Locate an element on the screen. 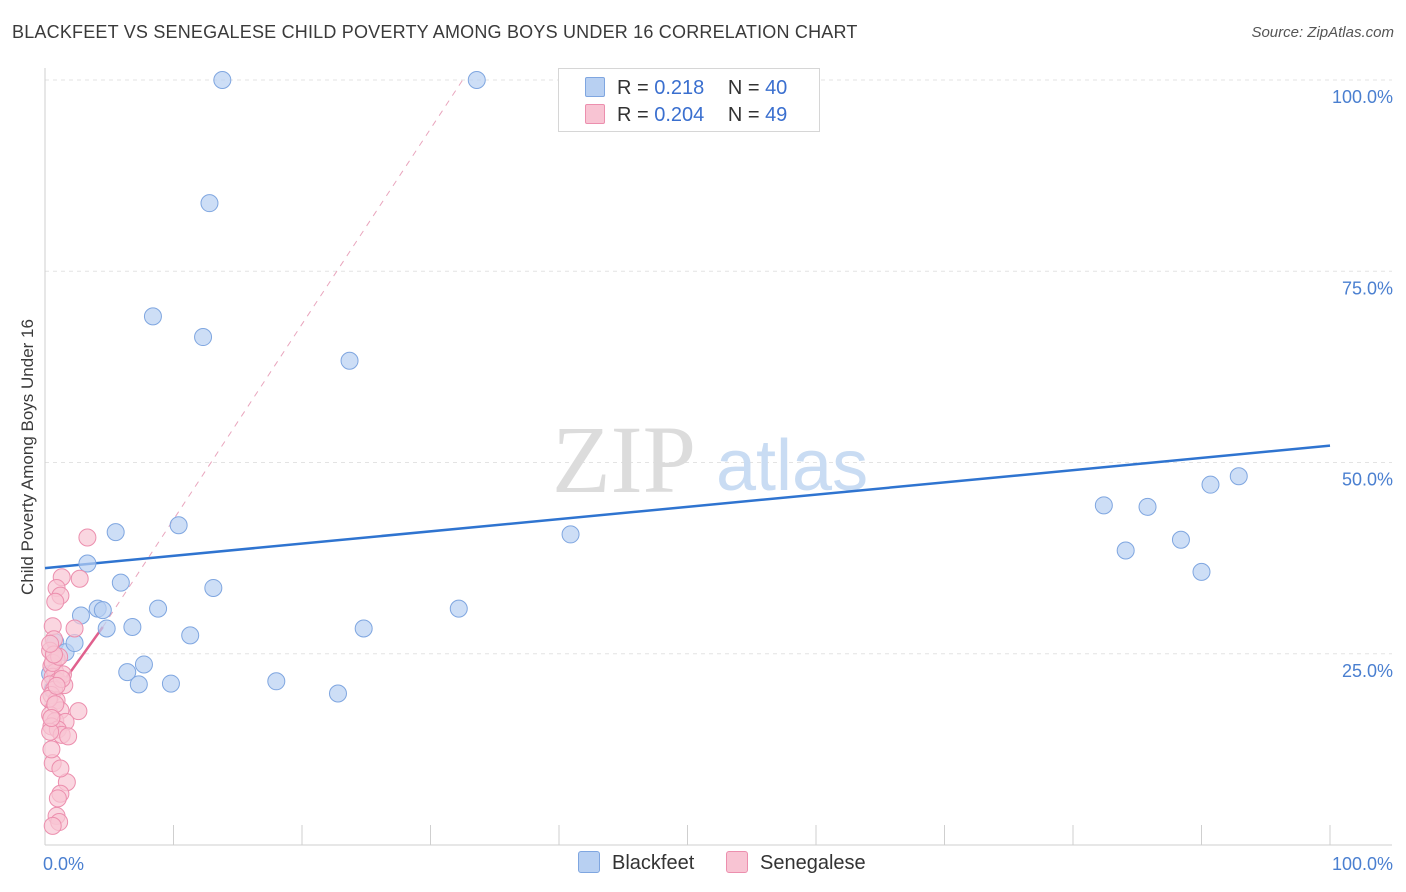 The image size is (1406, 892). legend: R = 0.218 N = 40 R = 0.204 N = 49 is located at coordinates (689, 100).